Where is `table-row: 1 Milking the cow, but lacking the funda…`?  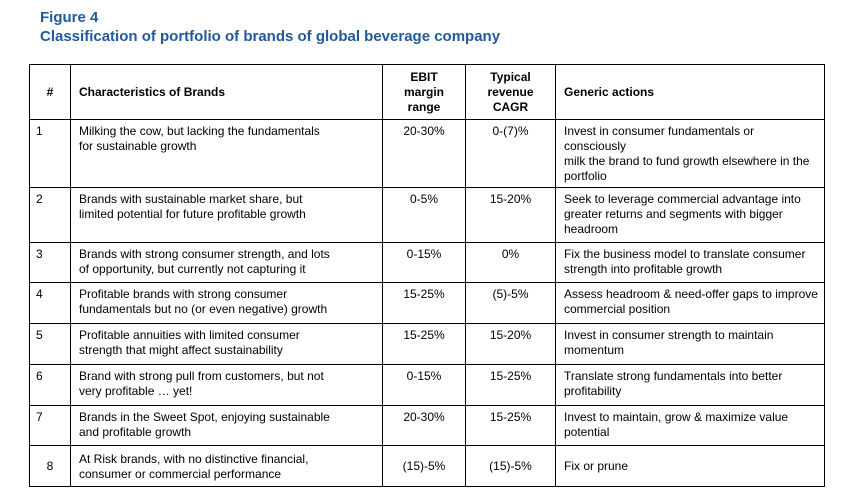 table-row: 1 Milking the cow, but lacking the funda… is located at coordinates (427, 153).